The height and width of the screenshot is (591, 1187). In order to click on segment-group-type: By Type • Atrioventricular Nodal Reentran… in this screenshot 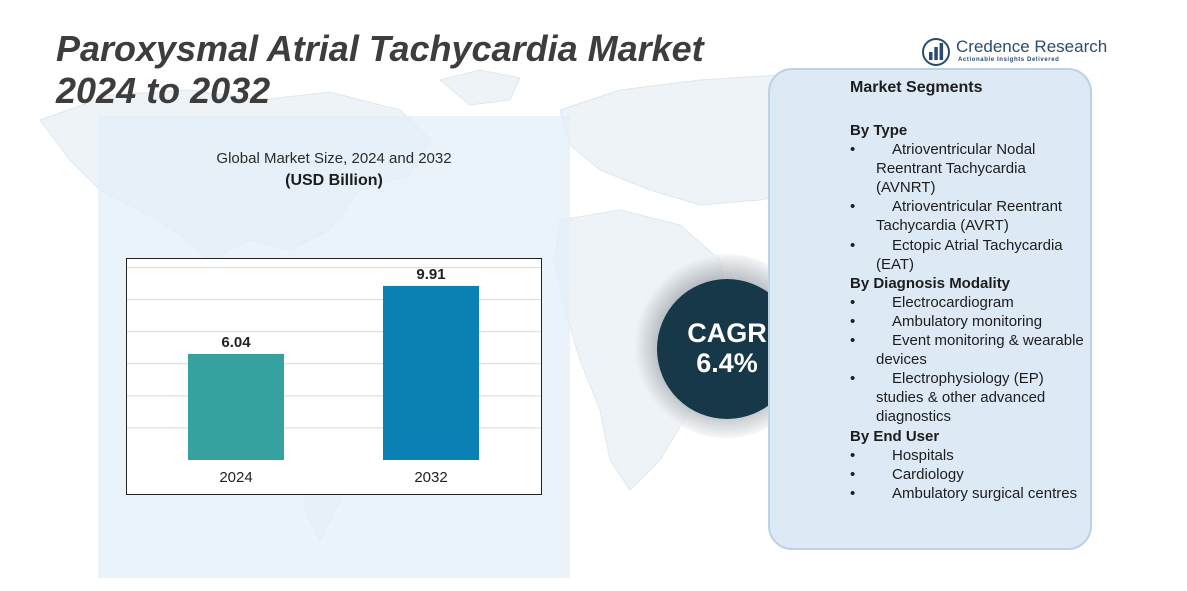, I will do `click(967, 197)`.